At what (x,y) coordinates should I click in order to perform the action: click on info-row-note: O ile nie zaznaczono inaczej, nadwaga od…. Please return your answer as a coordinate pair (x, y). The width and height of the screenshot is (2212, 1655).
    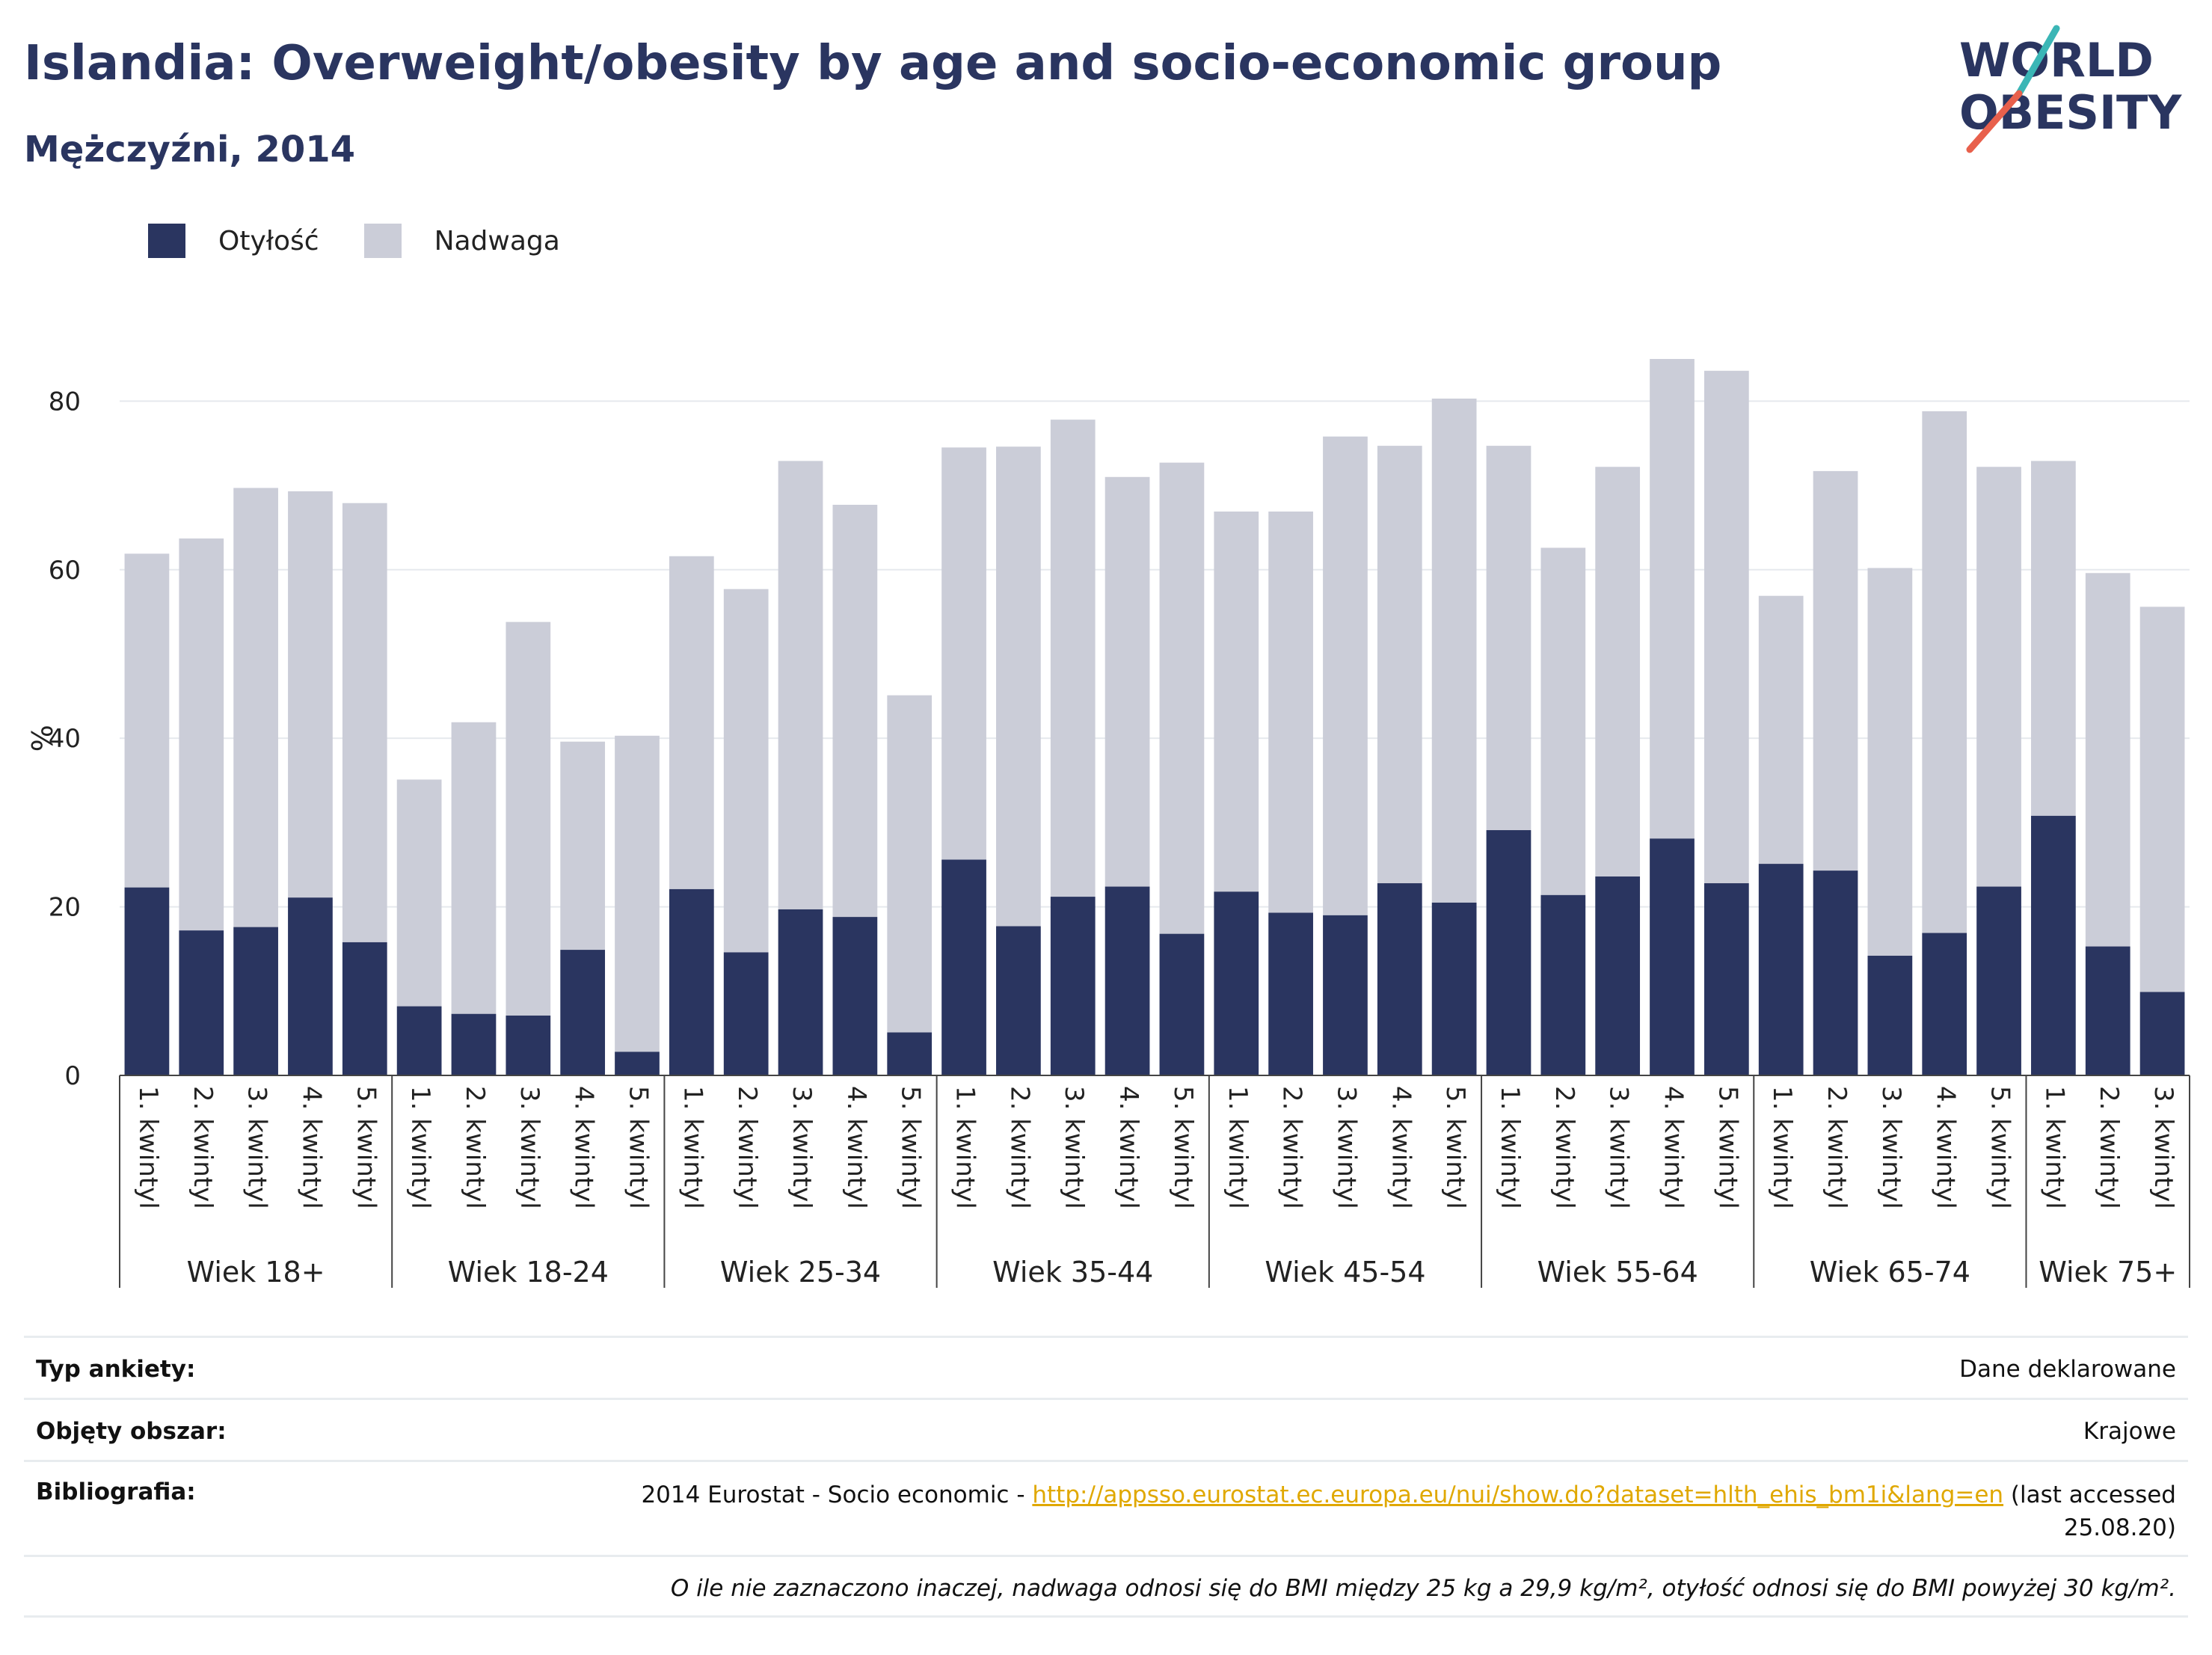
    Looking at the image, I should click on (1106, 1585).